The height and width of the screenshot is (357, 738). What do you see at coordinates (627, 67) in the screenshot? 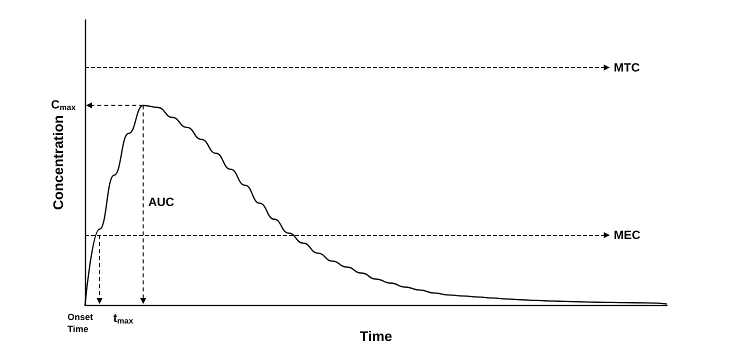
I see `ref-line-label: MTC` at bounding box center [627, 67].